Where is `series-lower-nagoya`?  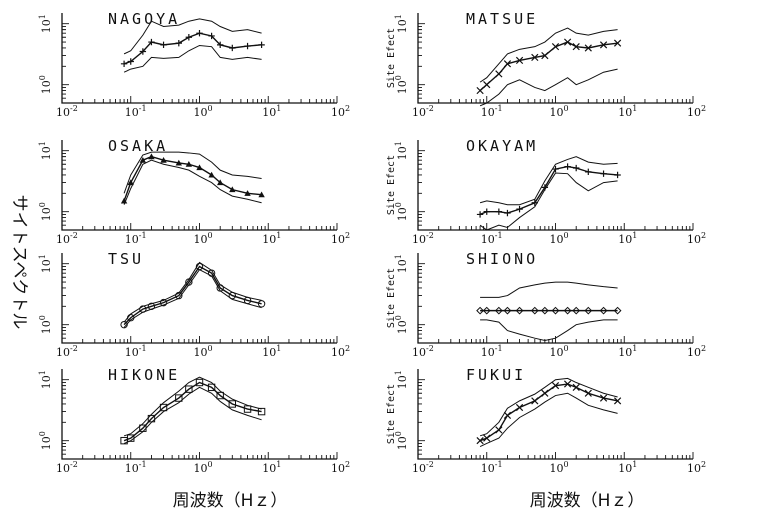 series-lower-nagoya is located at coordinates (192, 58).